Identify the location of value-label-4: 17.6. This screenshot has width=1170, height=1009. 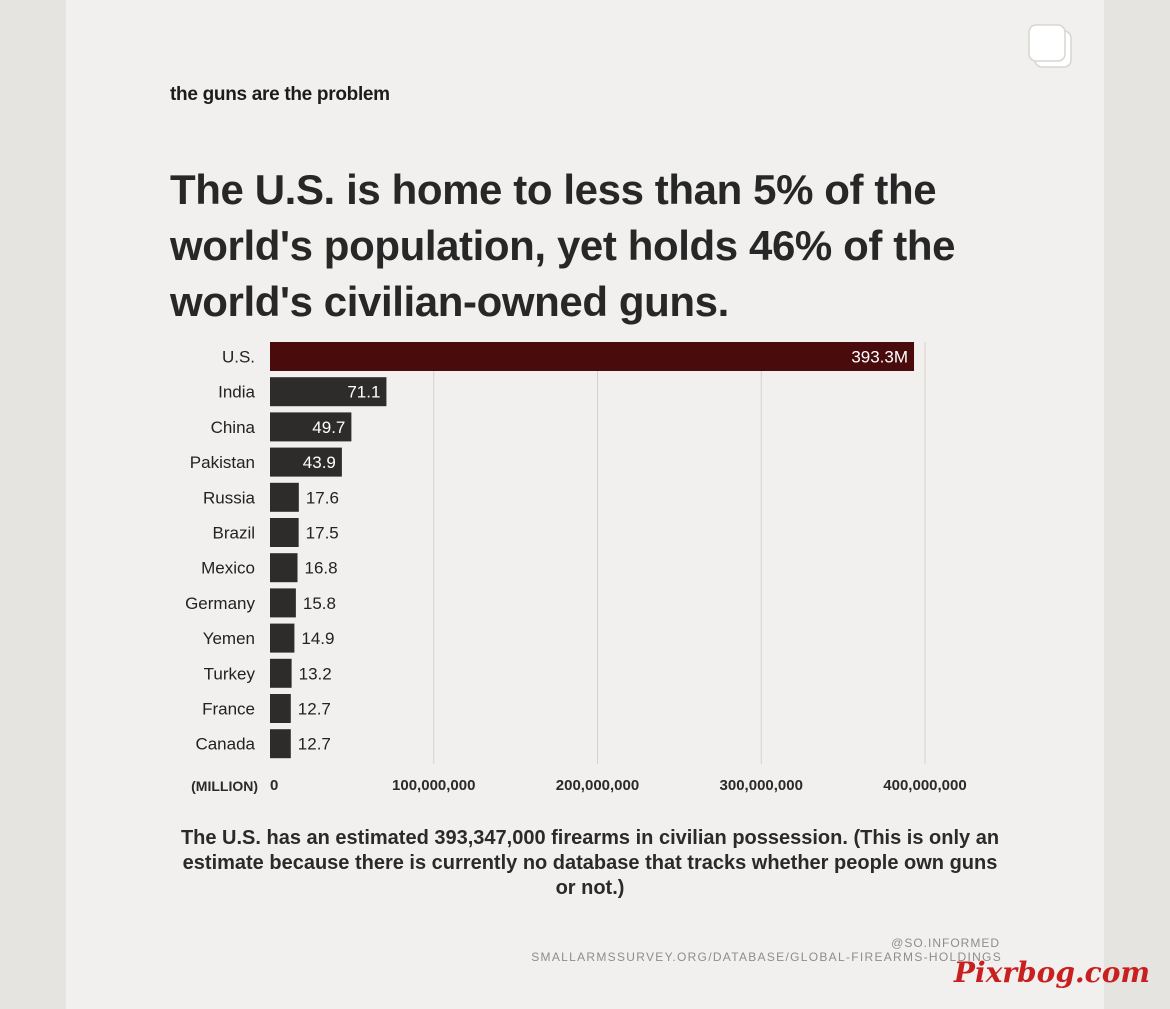
(322, 497).